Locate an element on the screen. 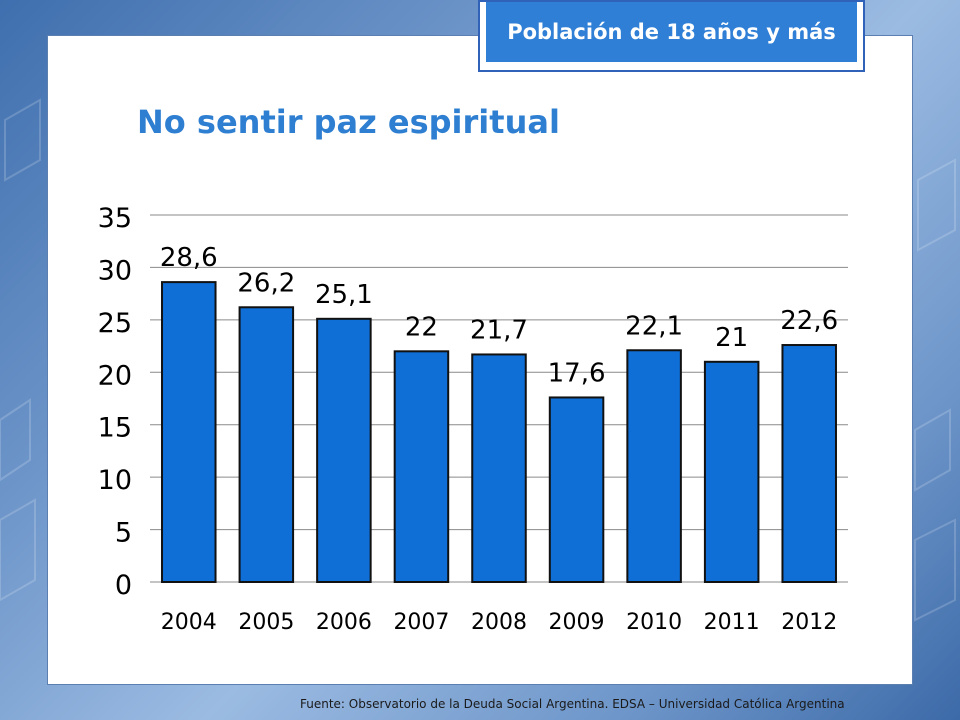  data-label-2011: 21 is located at coordinates (731, 338).